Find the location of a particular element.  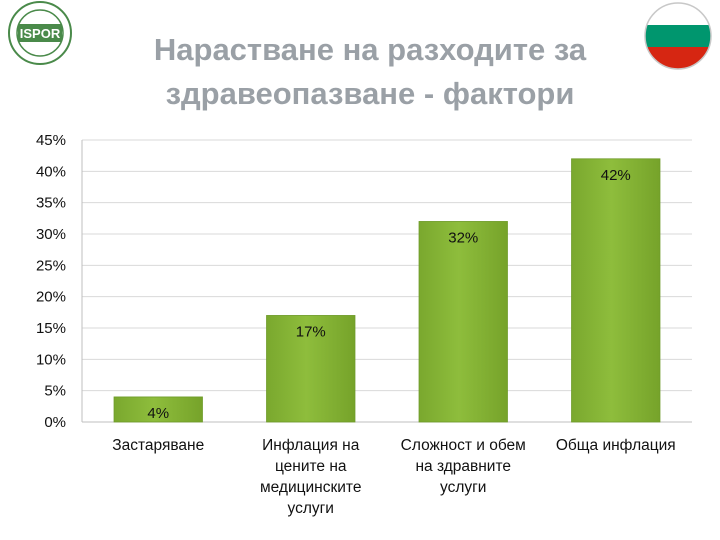

ispor-logo: ISPOR is located at coordinates (40, 33).